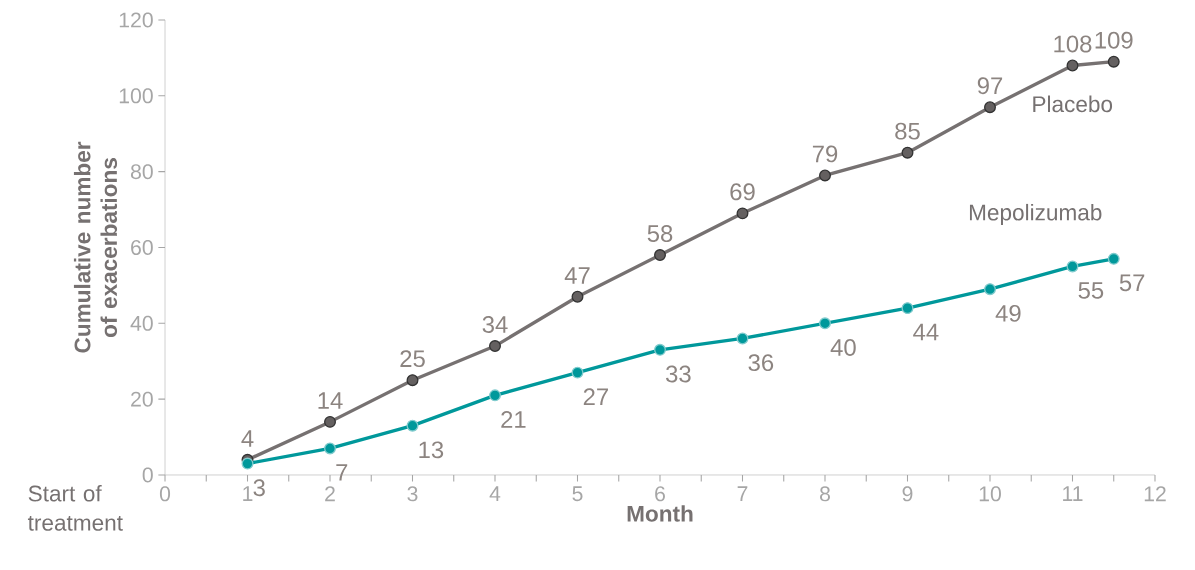  What do you see at coordinates (990, 494) in the screenshot?
I see `x-tick-label: 10` at bounding box center [990, 494].